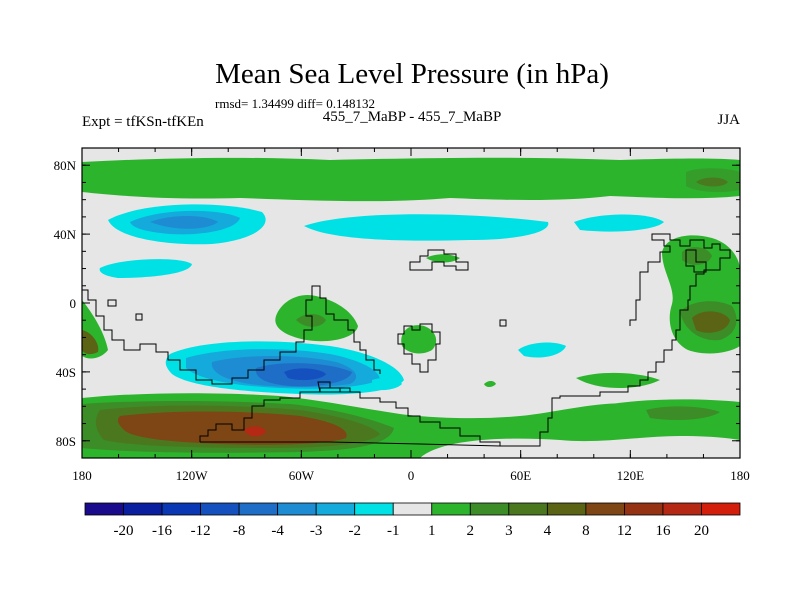 Image resolution: width=800 pixels, height=600 pixels. I want to click on colorbar-label: 8, so click(586, 531).